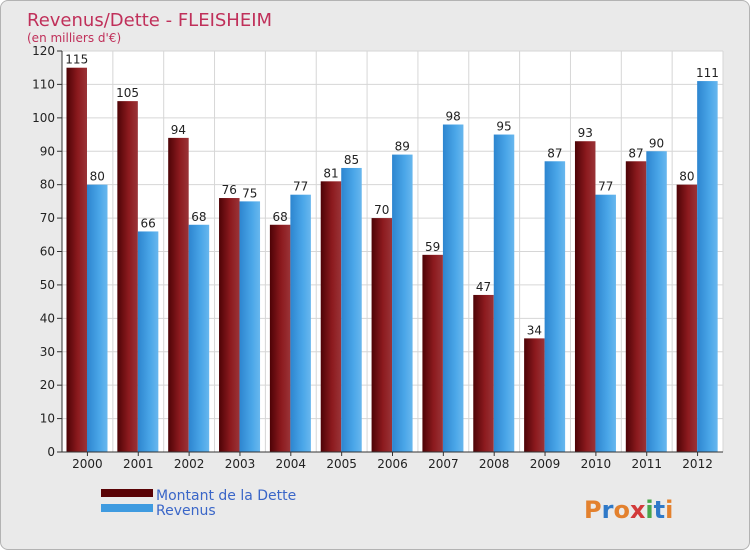 Image resolution: width=750 pixels, height=550 pixels. What do you see at coordinates (149, 20) in the screenshot?
I see `chart-title: Revenus/Dette - FLEISHEIM` at bounding box center [149, 20].